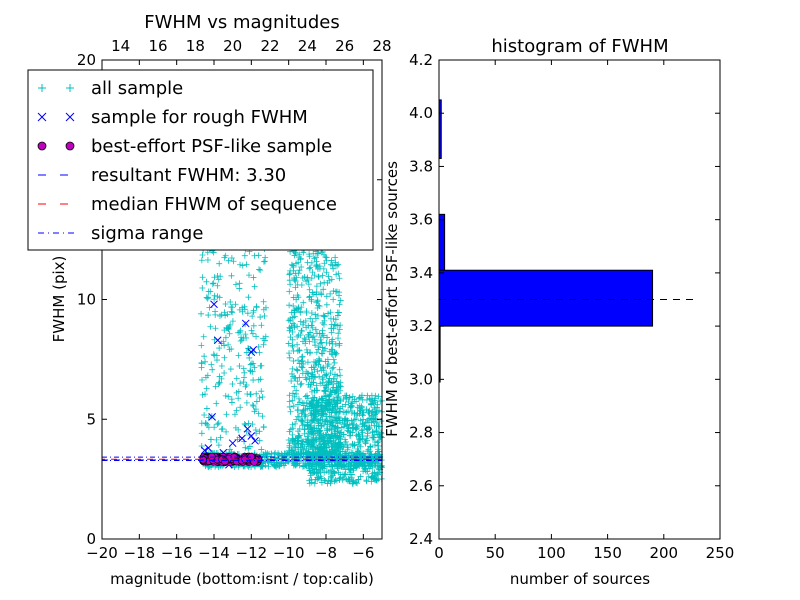 Image resolution: width=800 pixels, height=600 pixels. Describe the element at coordinates (439, 553) in the screenshot. I see `right-x-tick-label: 0` at that location.